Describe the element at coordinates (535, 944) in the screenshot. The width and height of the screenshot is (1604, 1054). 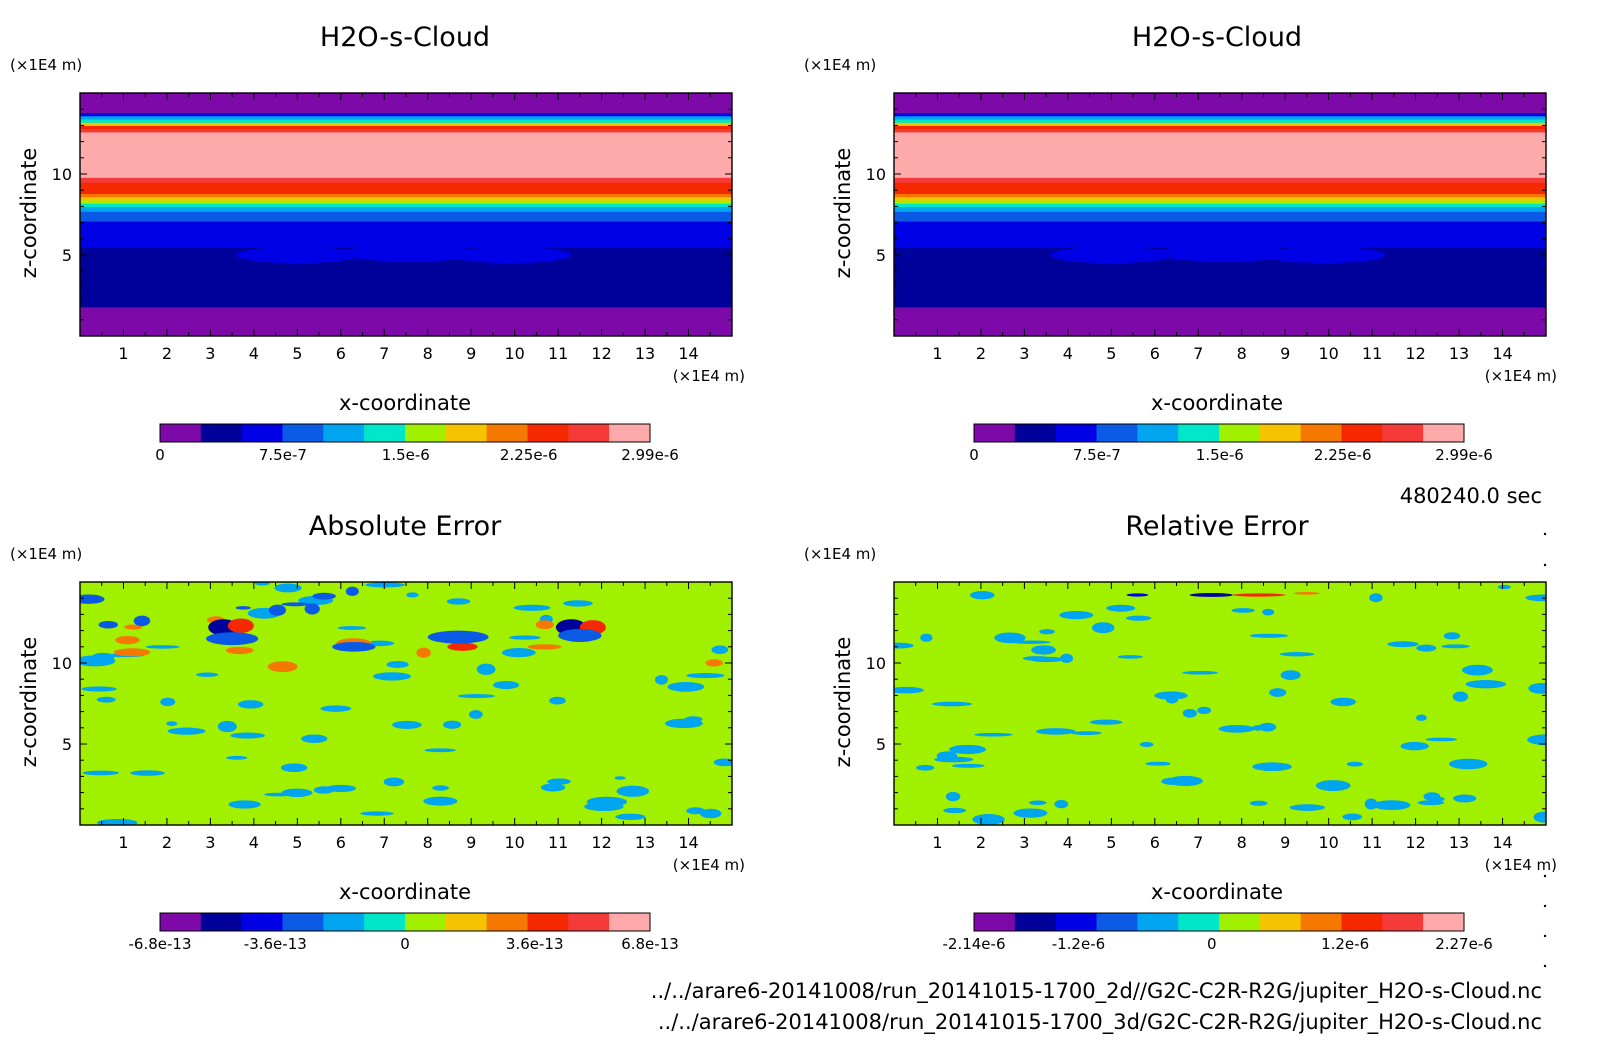
I see `colorbar-tick-label: 3.6e-13` at that location.